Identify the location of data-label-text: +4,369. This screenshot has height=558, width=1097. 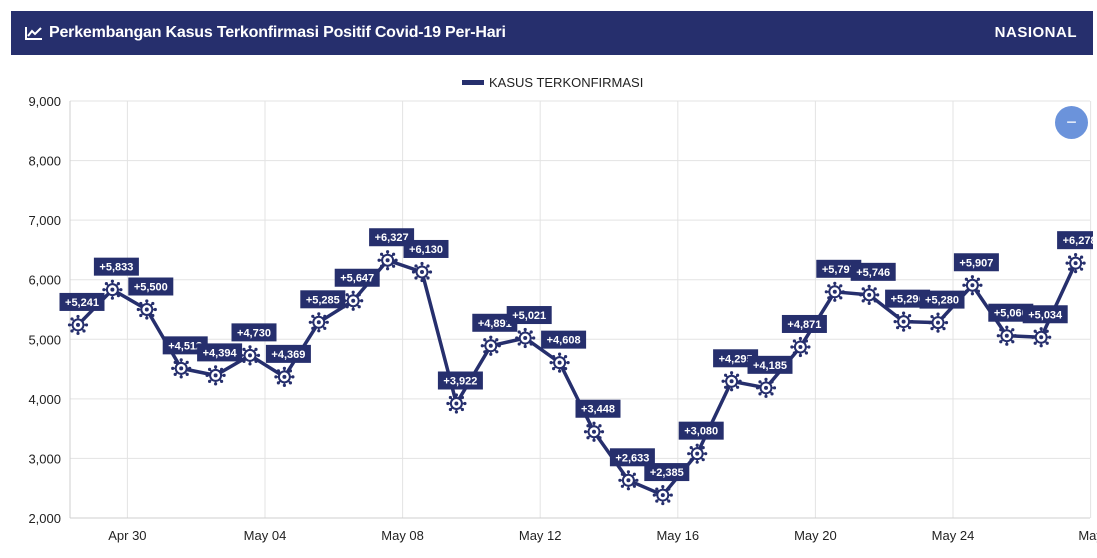
(288, 355).